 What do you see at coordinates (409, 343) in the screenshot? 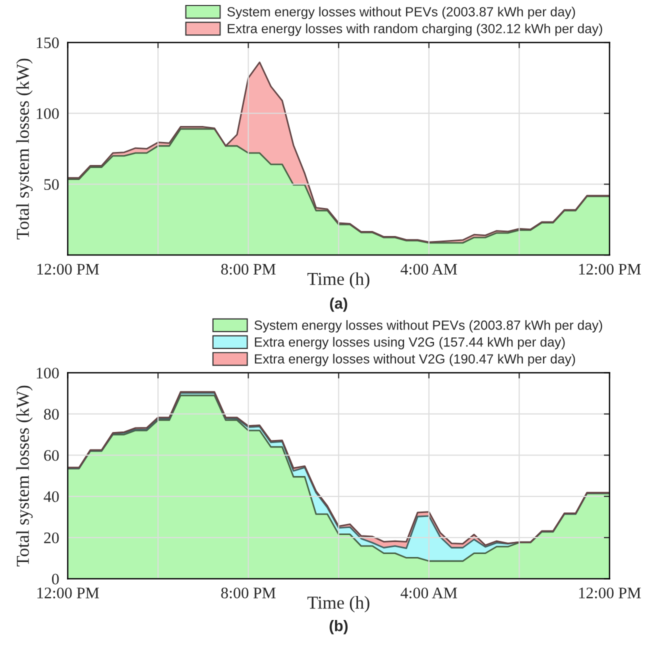
I see `legend-label: Extra energy losses using V2G (157.44 kWh per day)` at bounding box center [409, 343].